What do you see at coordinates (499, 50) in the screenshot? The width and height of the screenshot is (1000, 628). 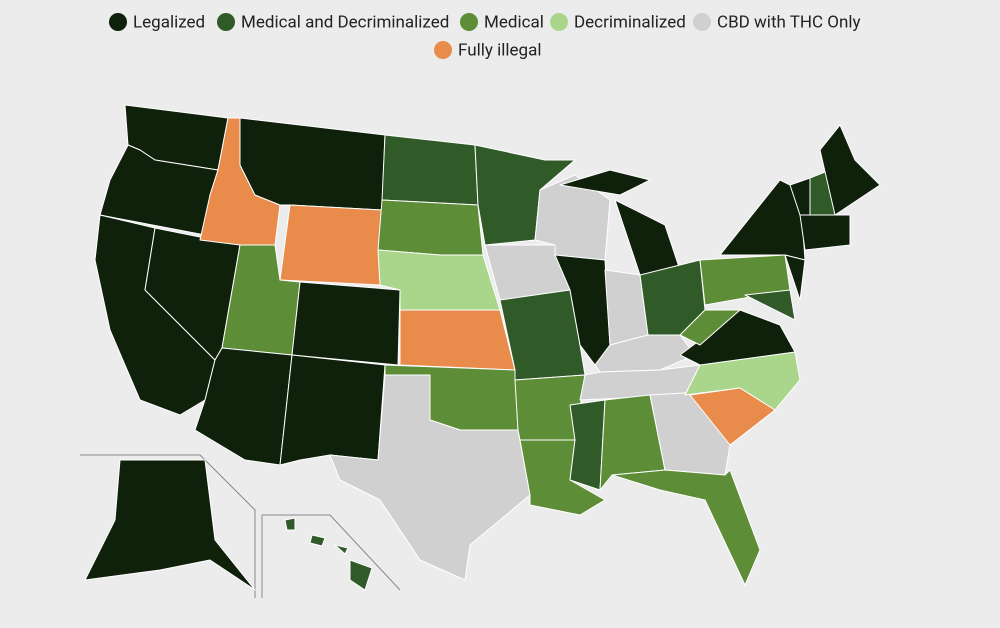 I see `legend-label: Fully illegal` at bounding box center [499, 50].